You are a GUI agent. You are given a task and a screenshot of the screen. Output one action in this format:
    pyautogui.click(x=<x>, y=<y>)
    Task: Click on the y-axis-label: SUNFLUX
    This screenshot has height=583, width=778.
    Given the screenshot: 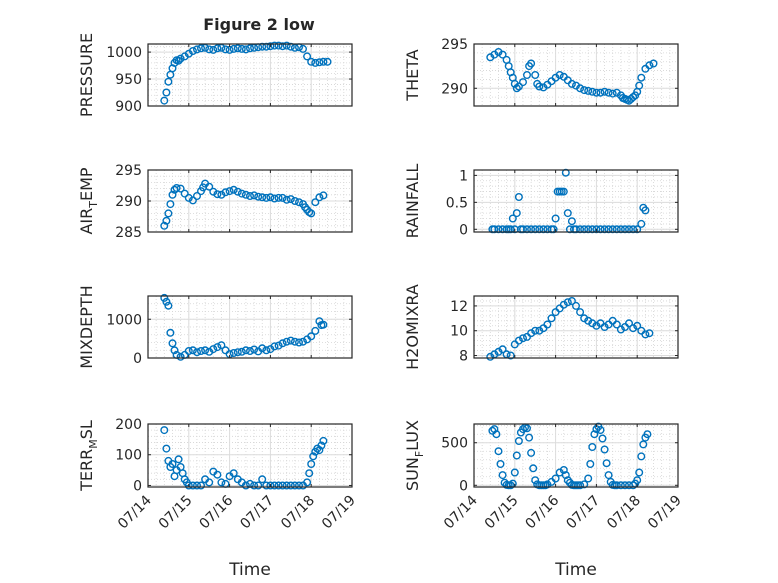 What is the action you would take?
    pyautogui.click(x=414, y=455)
    